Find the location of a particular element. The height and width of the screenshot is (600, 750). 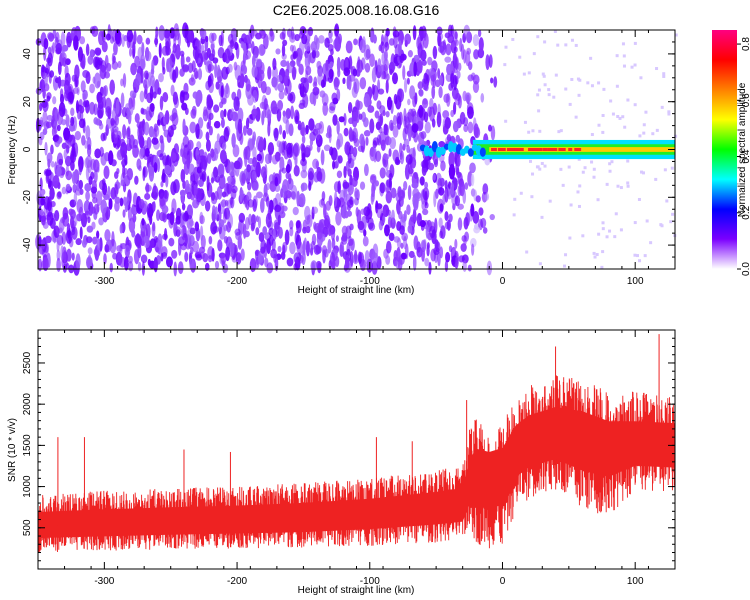

carrier-band-peak is located at coordinates (512, 149).